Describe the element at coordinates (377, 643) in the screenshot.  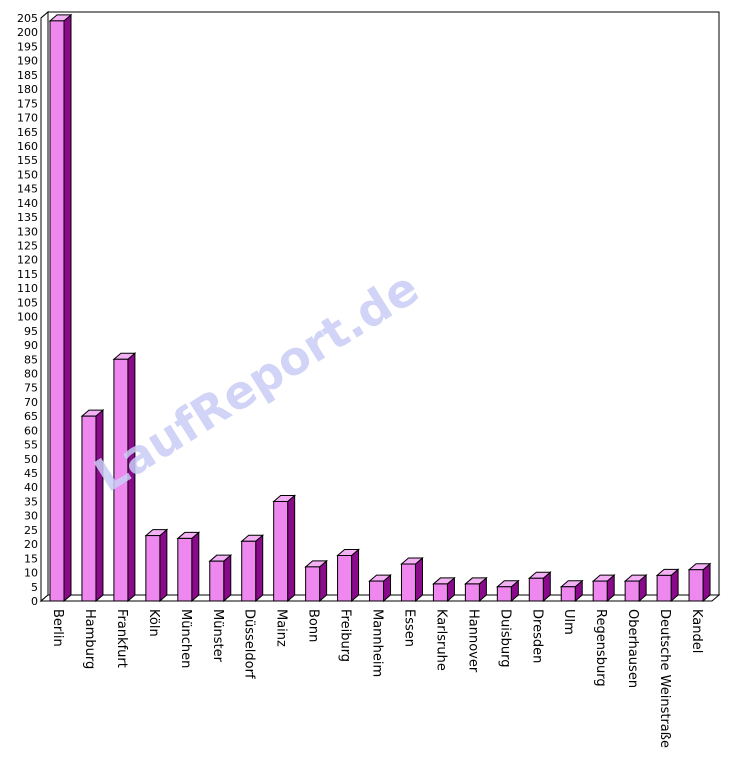
I see `x-category-label: Mannheim` at that location.